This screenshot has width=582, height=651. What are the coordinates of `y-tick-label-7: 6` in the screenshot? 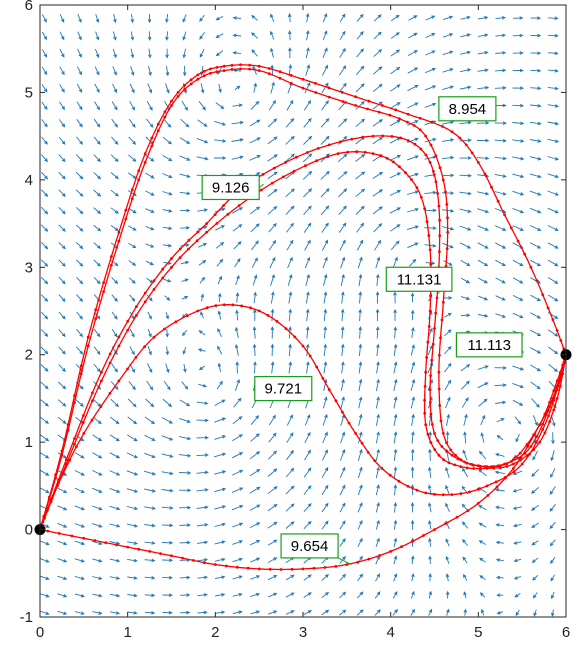 It's located at (29, 7).